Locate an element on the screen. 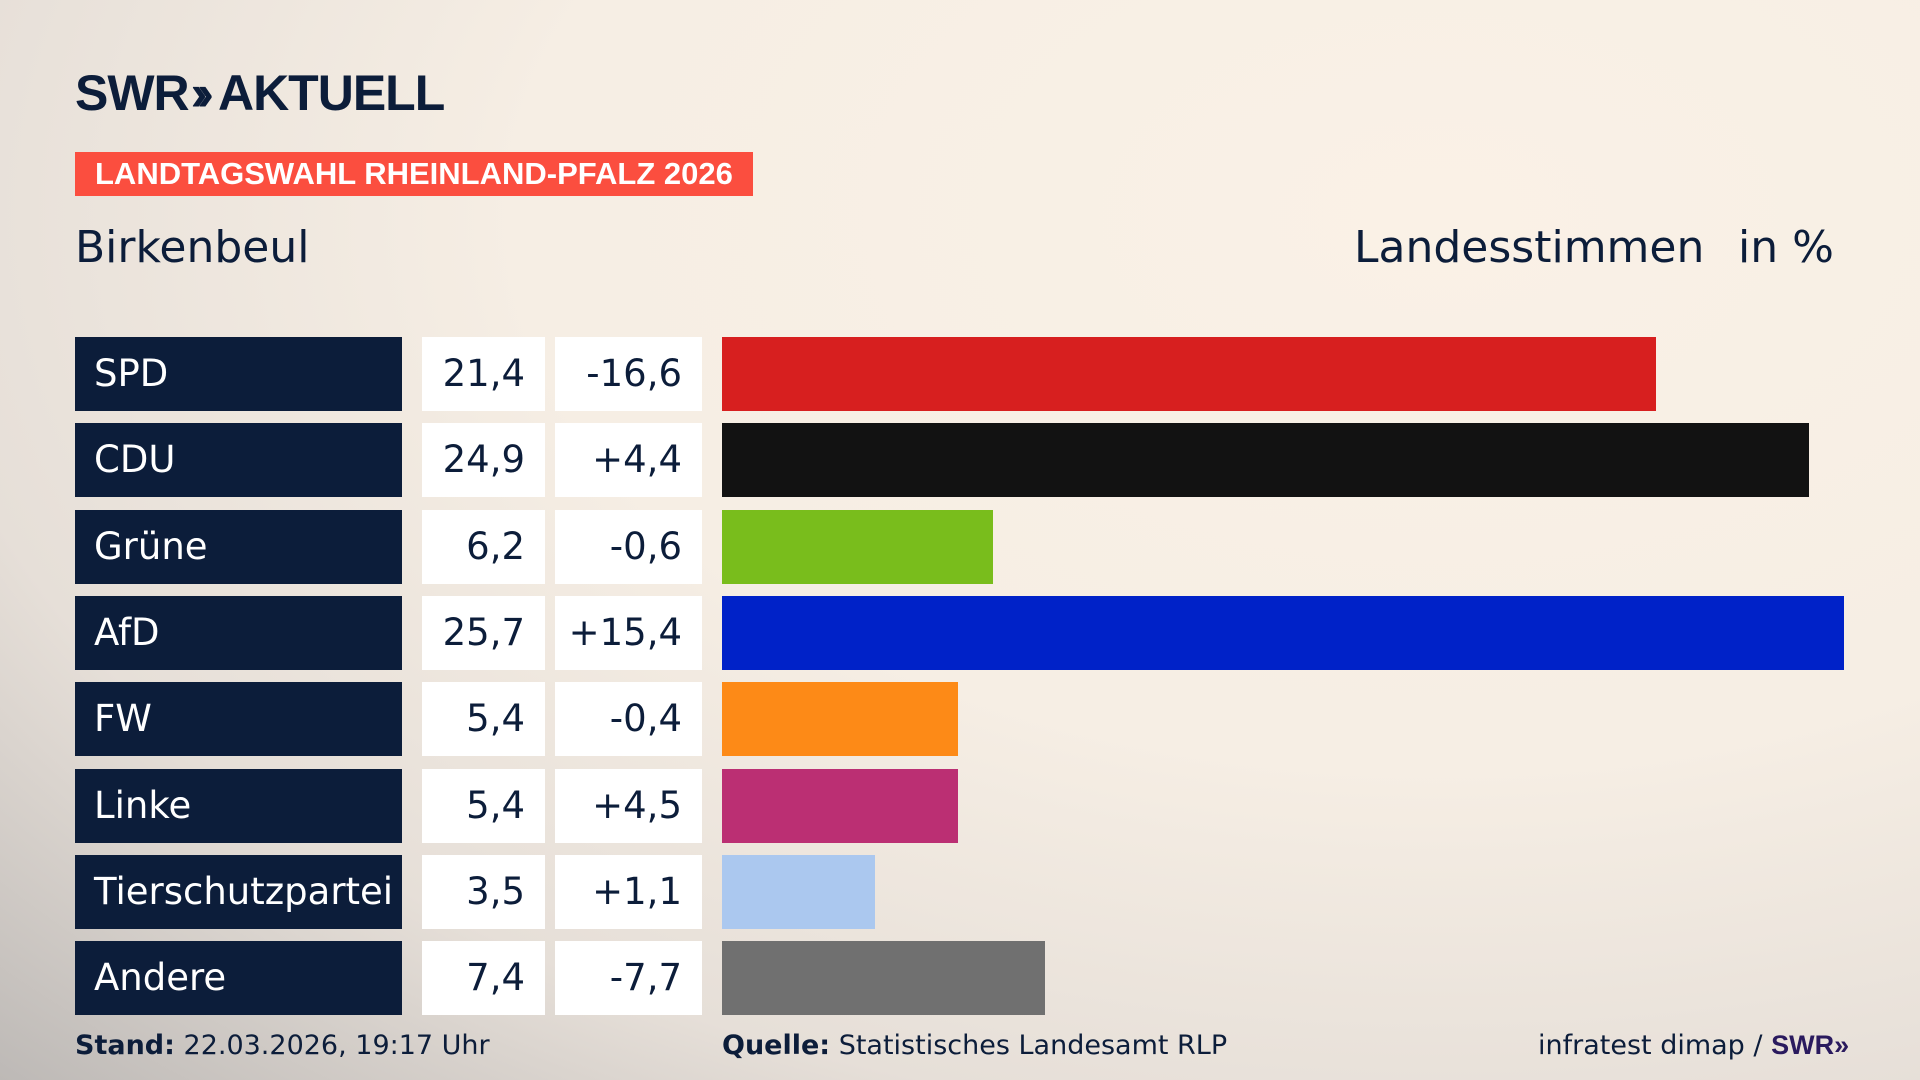  party-label: Grüne is located at coordinates (238, 546).